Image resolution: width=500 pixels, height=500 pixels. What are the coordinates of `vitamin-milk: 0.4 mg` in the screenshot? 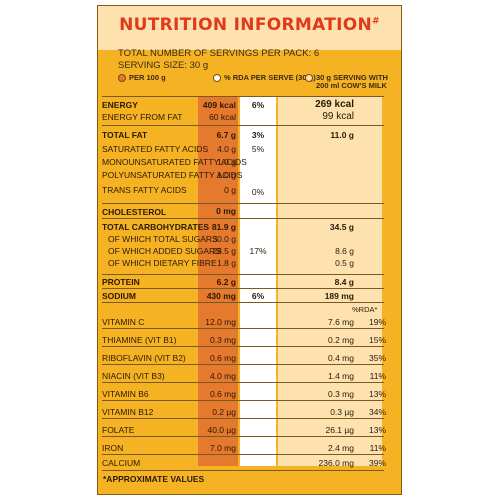 It's located at (341, 358).